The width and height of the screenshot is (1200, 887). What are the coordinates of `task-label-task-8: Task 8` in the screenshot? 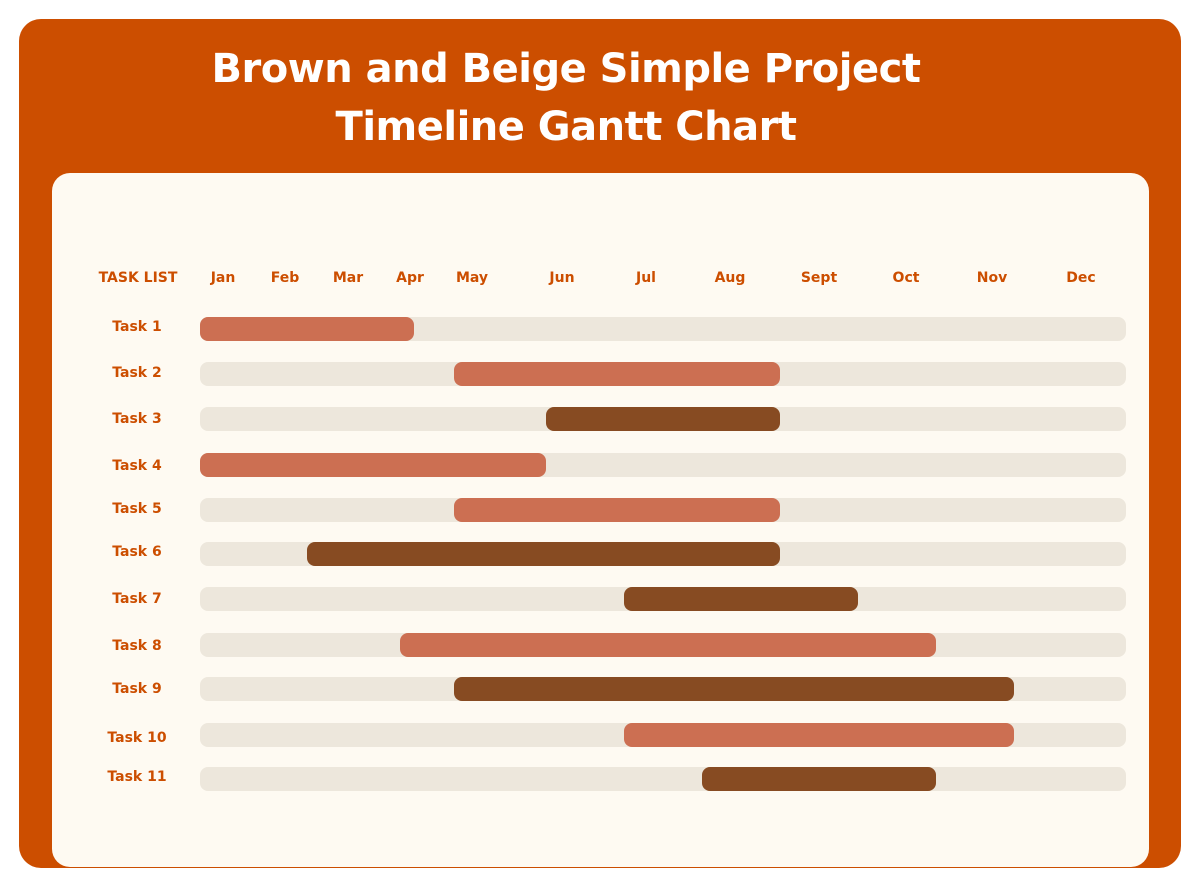 It's located at (137, 646).